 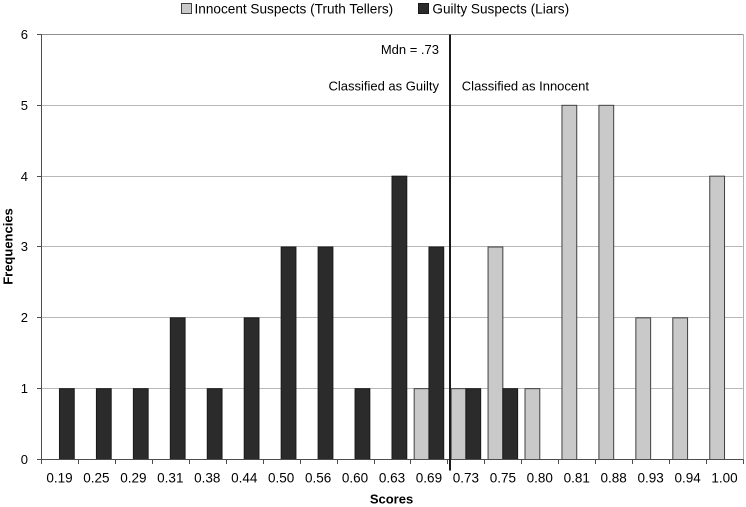 I want to click on svg-text:Innocent Suspects (Truth Telle: Innocent Suspects (Truth Tellers), so click(x=294, y=9).